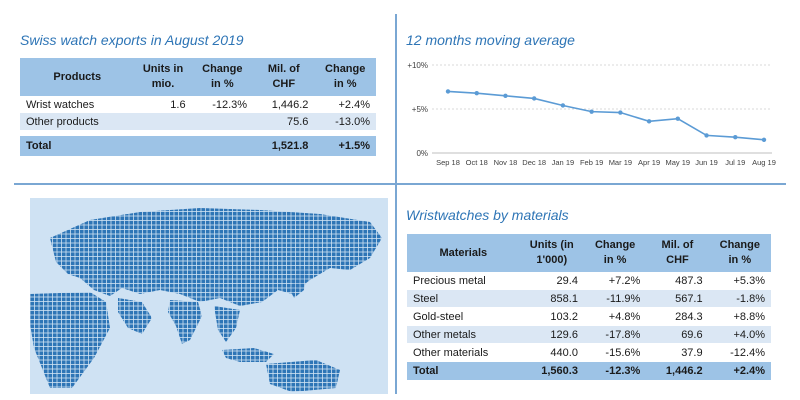 The width and height of the screenshot is (800, 400). Describe the element at coordinates (60, 104) in the screenshot. I see `product-name: Wrist watches` at that location.